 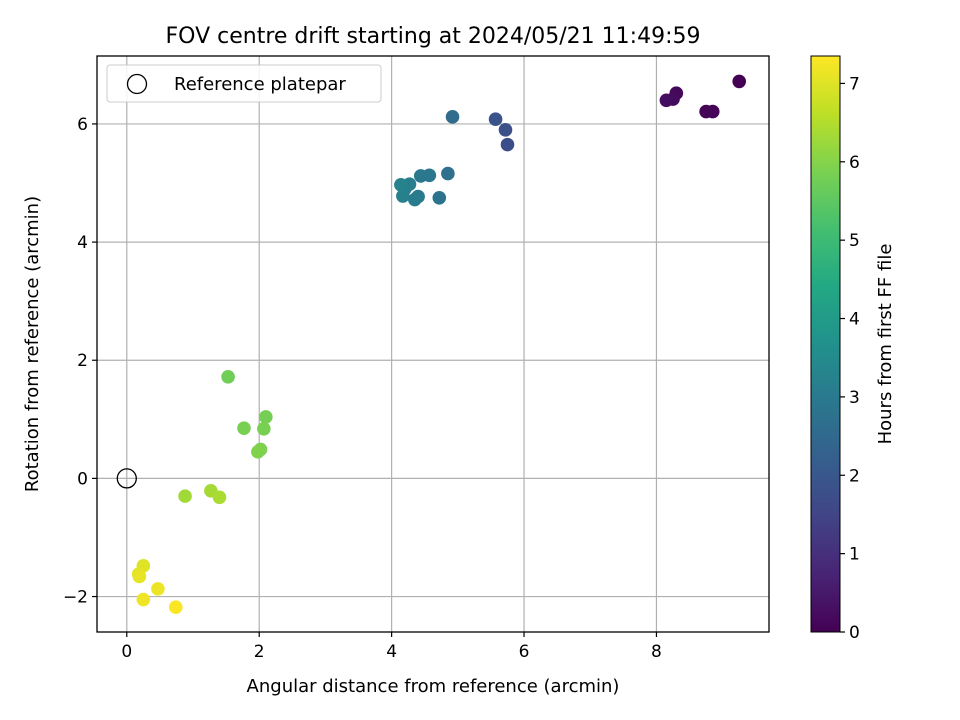 What do you see at coordinates (825, 344) in the screenshot?
I see `colorbar-gradient` at bounding box center [825, 344].